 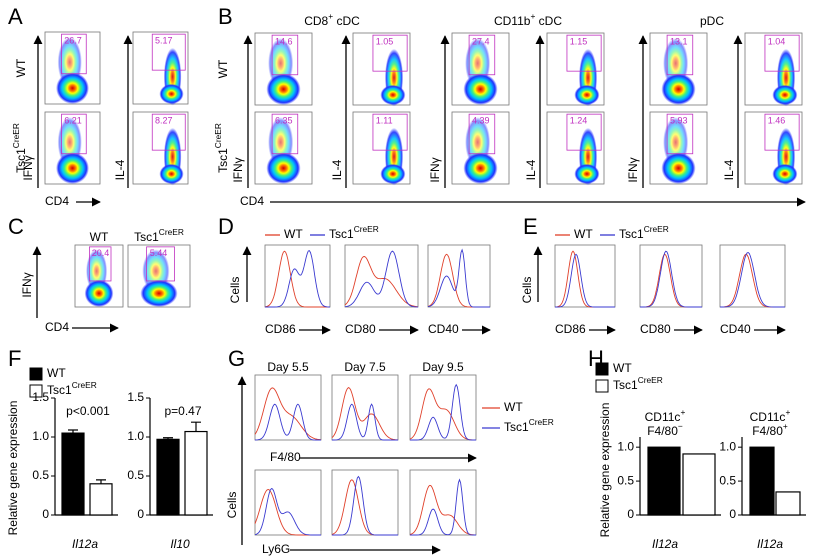 I want to click on column-header: Day 5.5, so click(x=288, y=367).